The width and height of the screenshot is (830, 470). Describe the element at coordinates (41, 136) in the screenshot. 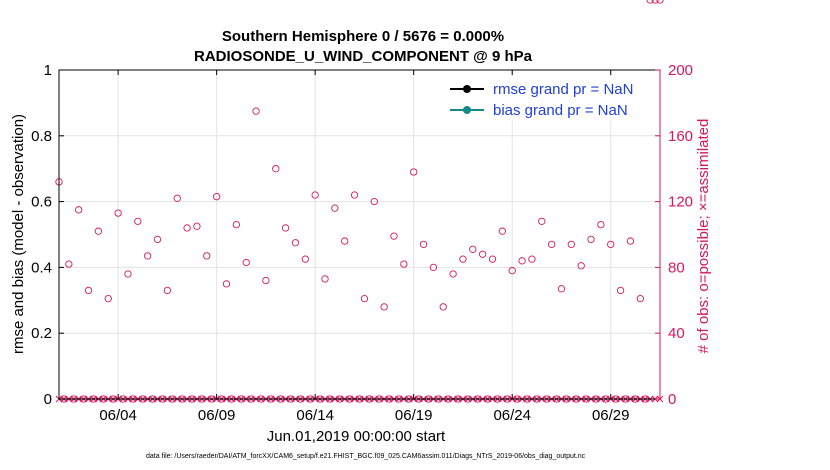

I see `y-left-tick-label: 0.8` at that location.